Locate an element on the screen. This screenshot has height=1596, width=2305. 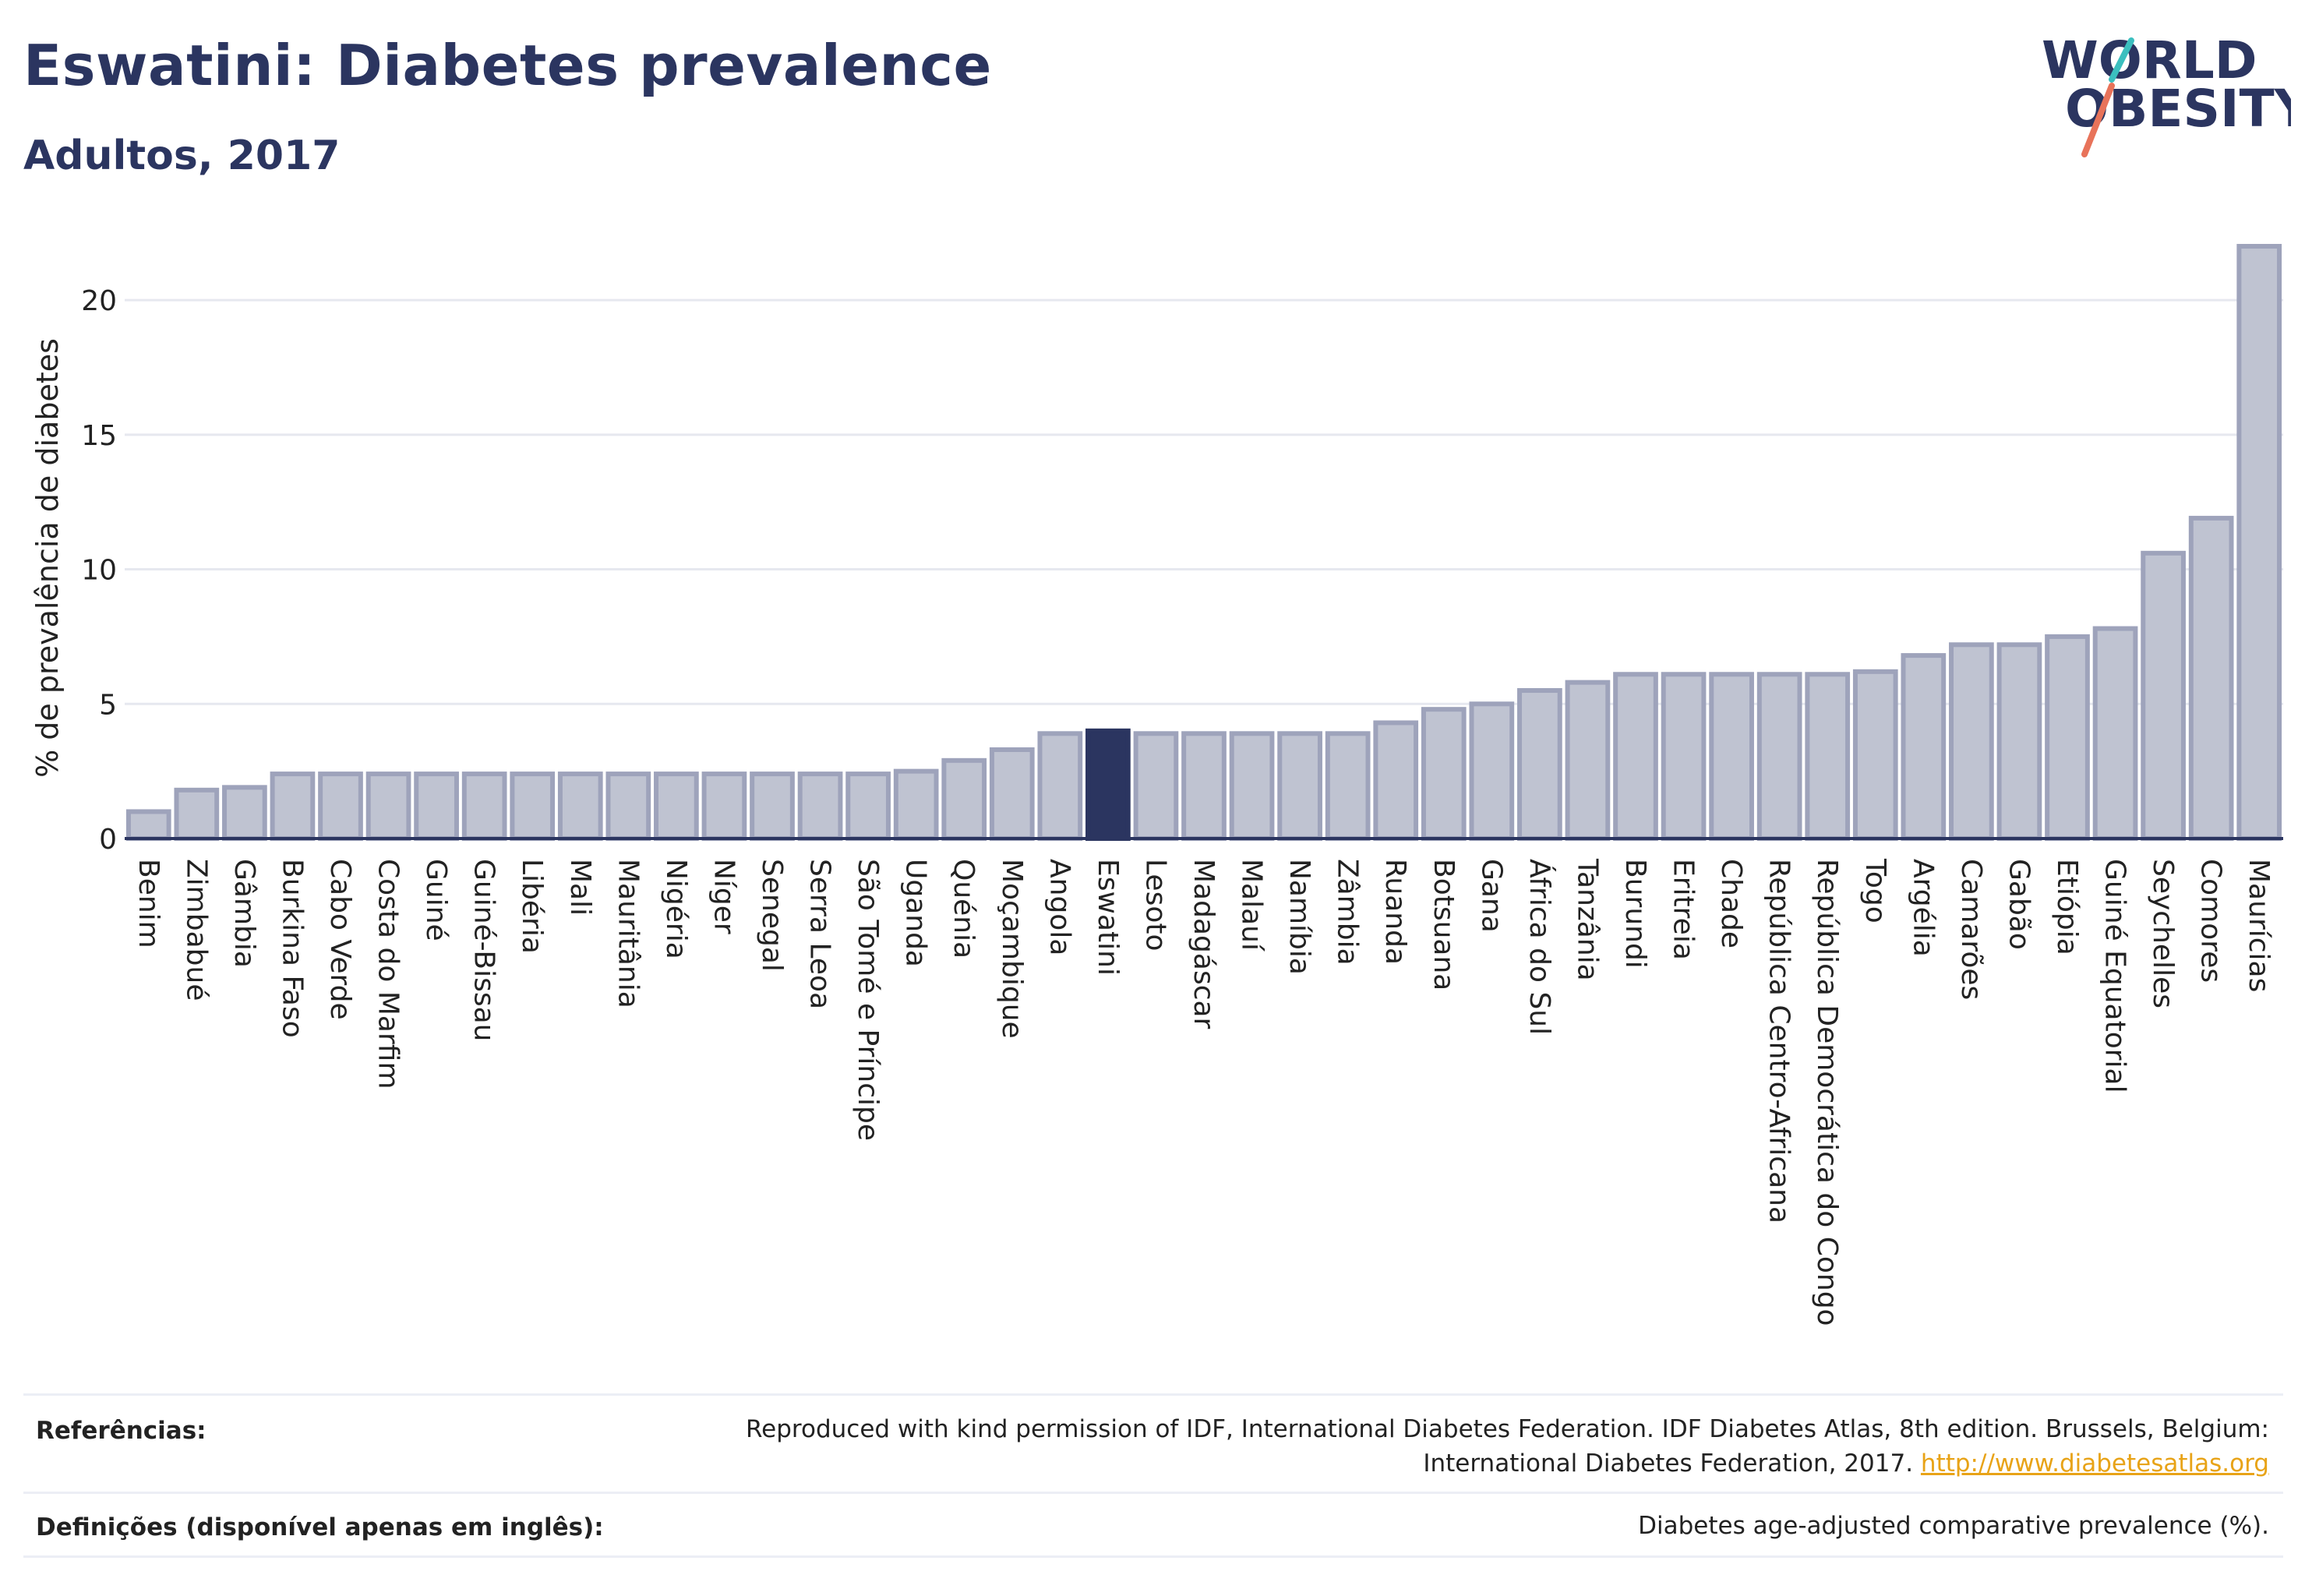
x-tick-label: República Centro-Africana is located at coordinates (1779, 1041).